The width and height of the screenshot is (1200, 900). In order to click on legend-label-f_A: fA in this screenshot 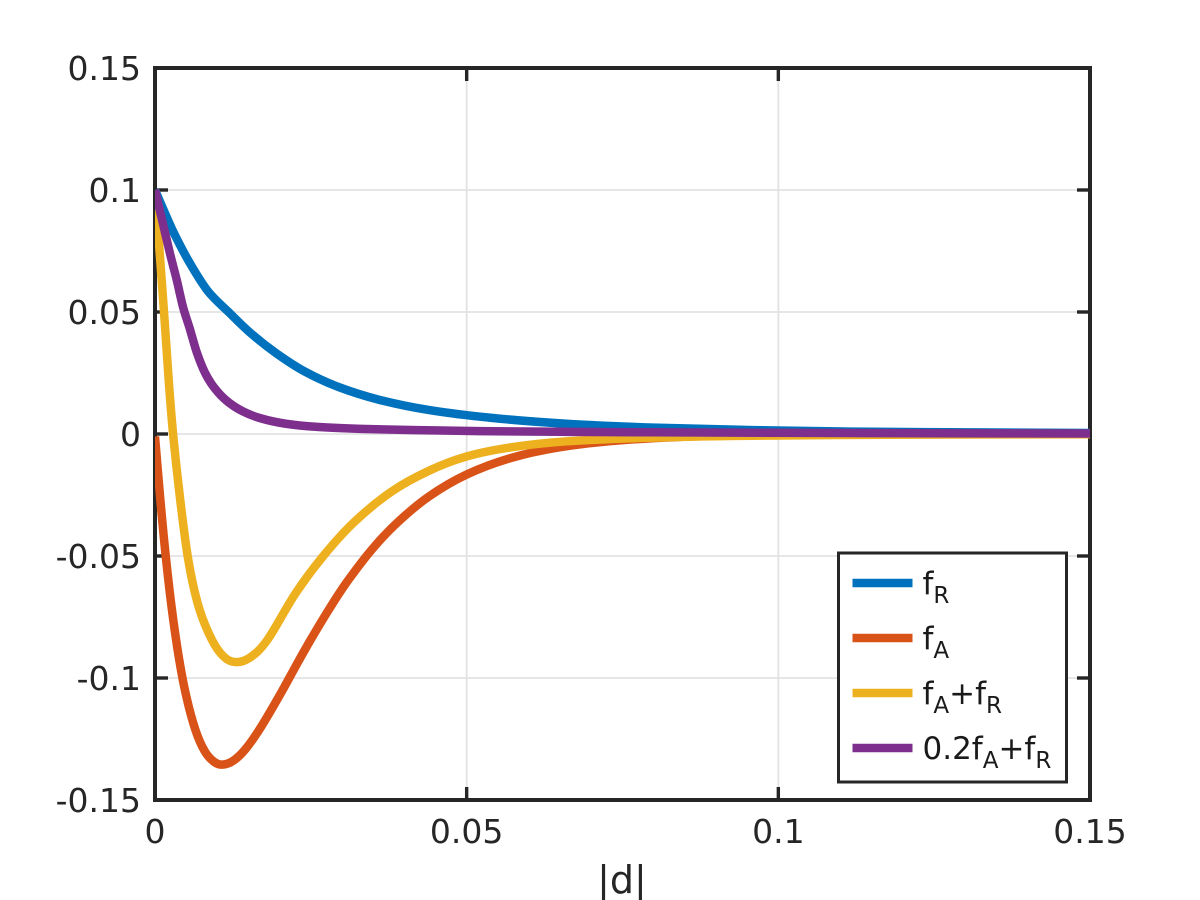, I will do `click(936, 642)`.